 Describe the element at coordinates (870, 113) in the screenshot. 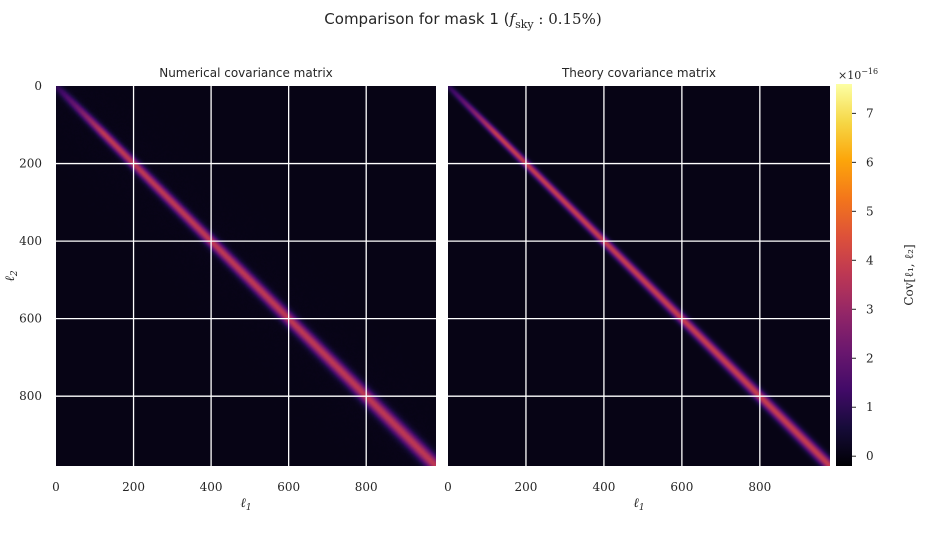

I see `colorbar-tick-label: 7` at that location.